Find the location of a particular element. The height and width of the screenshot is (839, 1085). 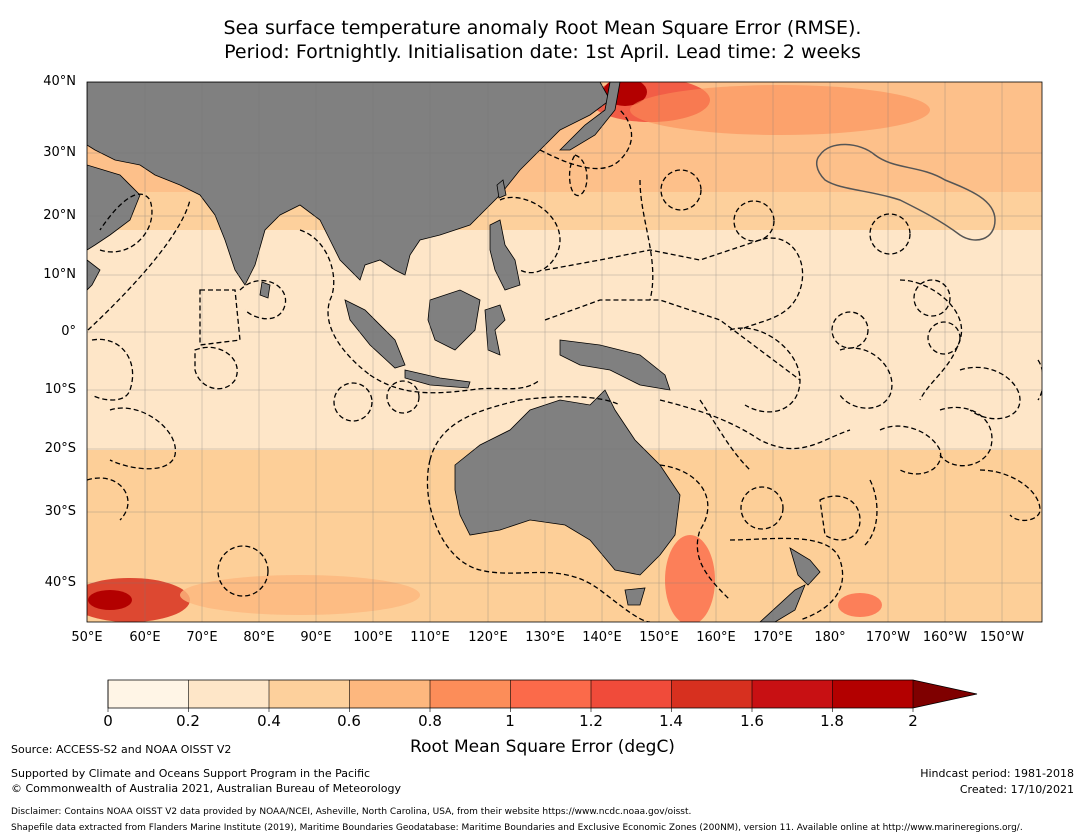

lon-label: 50°E is located at coordinates (87, 637).